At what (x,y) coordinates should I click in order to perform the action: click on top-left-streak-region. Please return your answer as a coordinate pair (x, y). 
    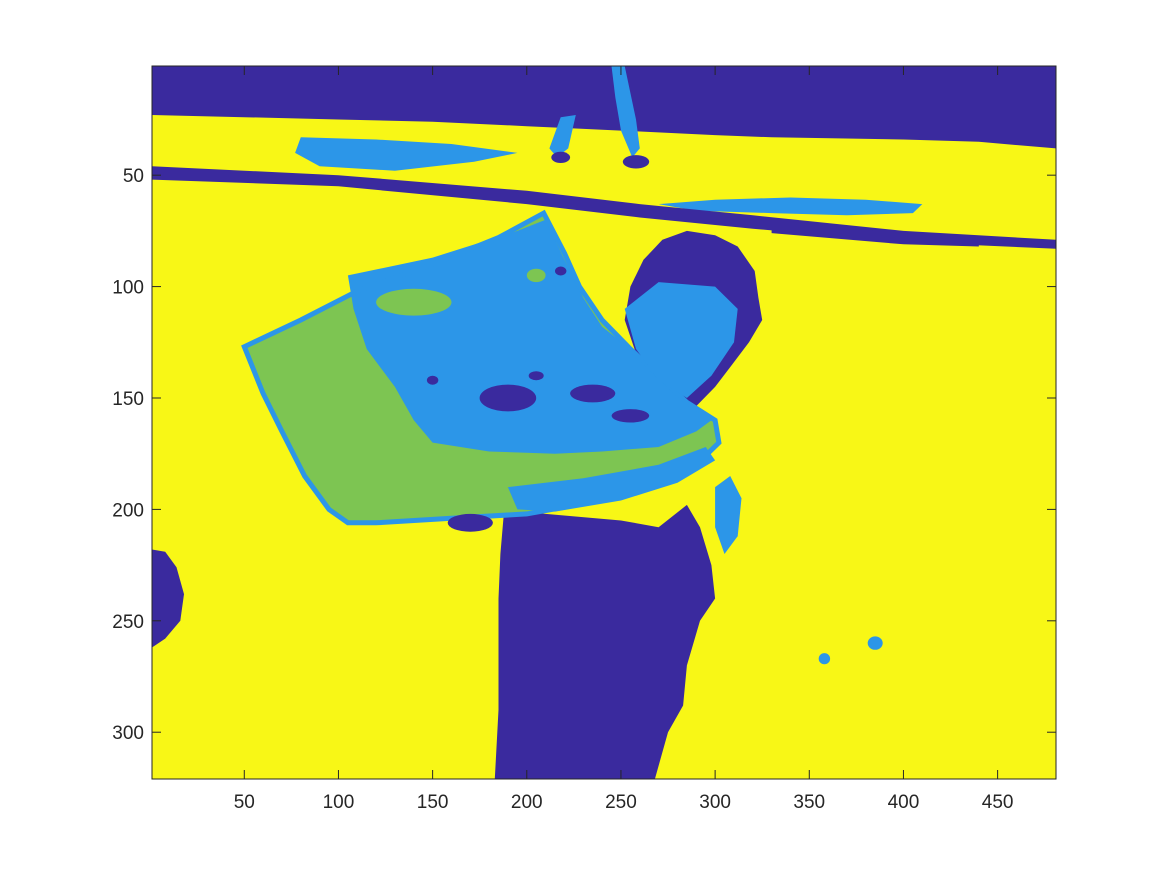
    Looking at the image, I should click on (406, 154).